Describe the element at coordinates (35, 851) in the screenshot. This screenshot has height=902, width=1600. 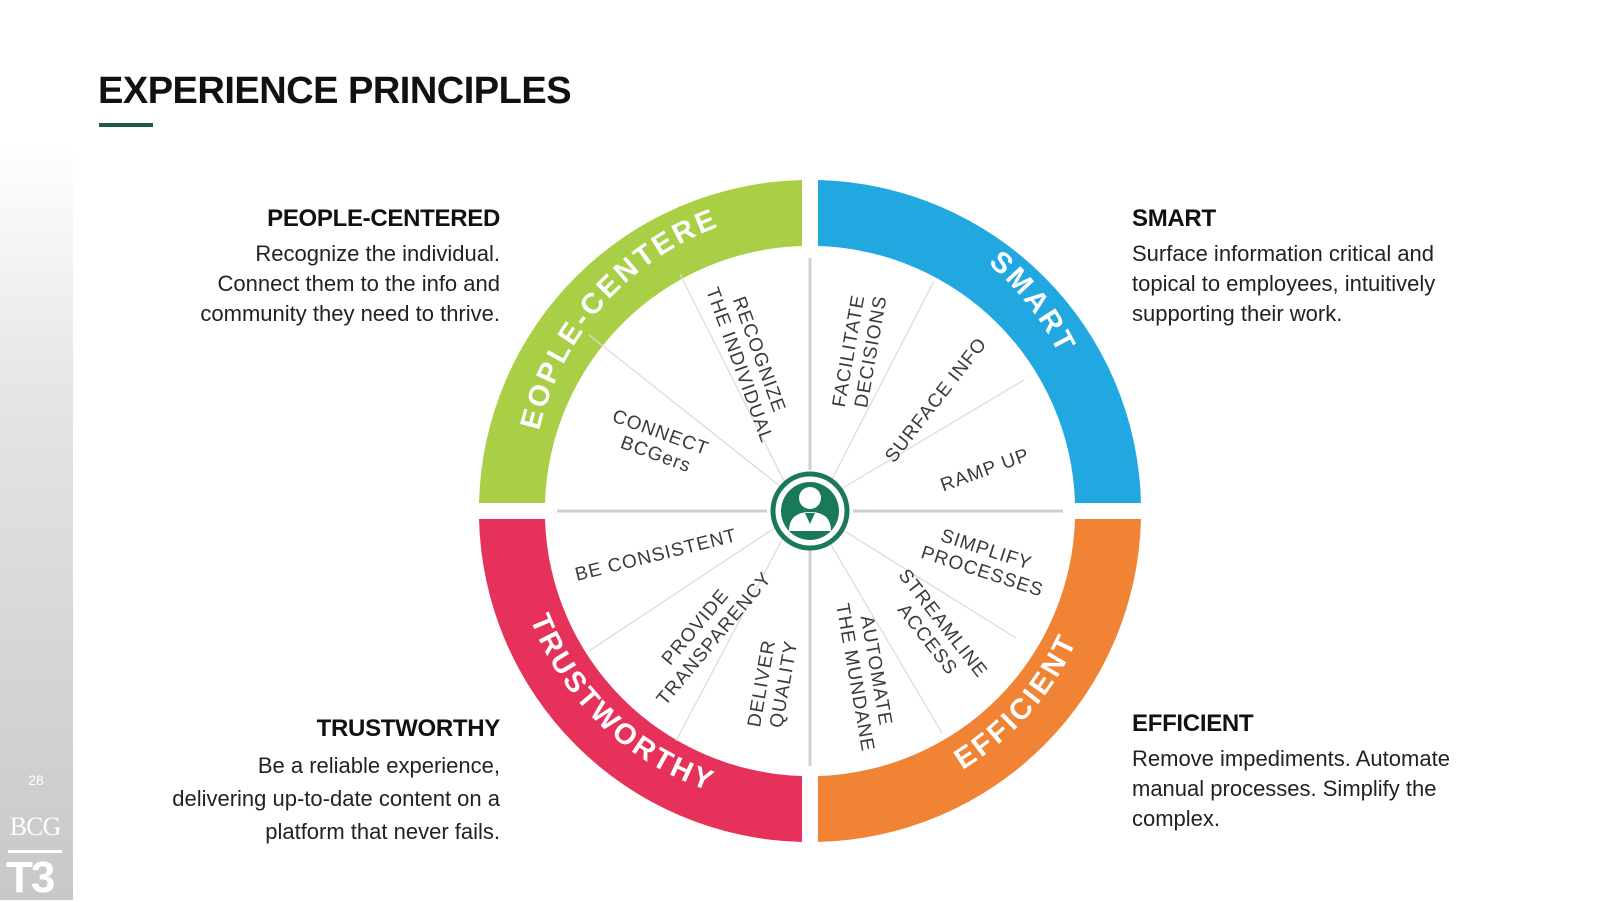
I see `logo-divider` at that location.